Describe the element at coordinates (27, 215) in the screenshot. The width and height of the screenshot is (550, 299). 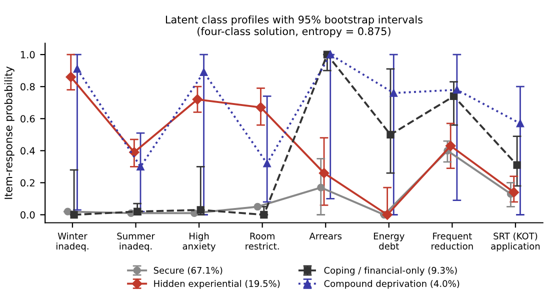
I see `y-tick-label: 0.0` at that location.